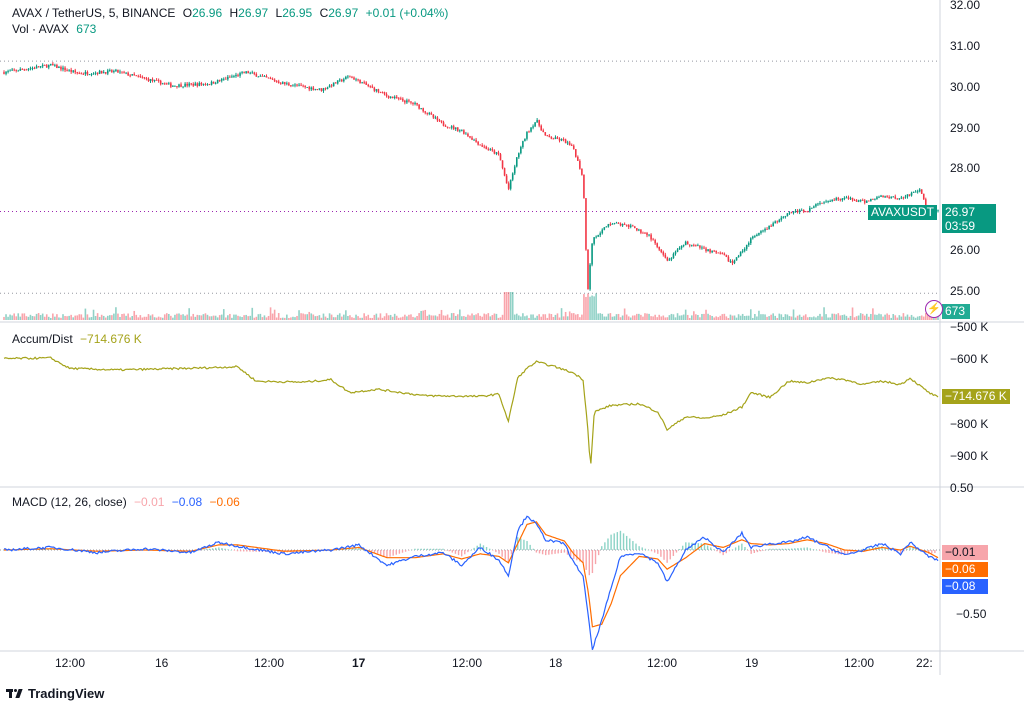  What do you see at coordinates (94, 13) in the screenshot?
I see `symbol-title: AVAX / TetherUS, 5, BINANCE` at bounding box center [94, 13].